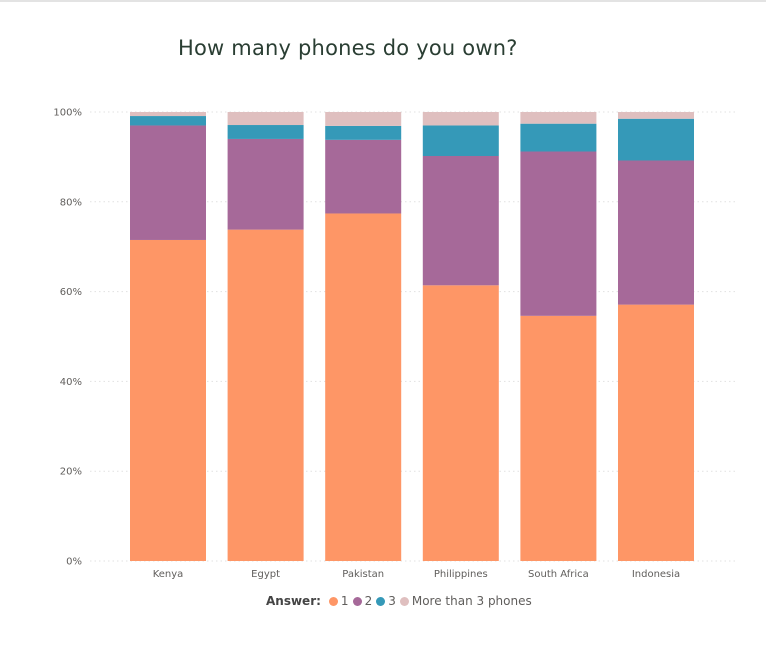 This screenshot has height=646, width=766. I want to click on y-tick-label: 0%, so click(74, 562).